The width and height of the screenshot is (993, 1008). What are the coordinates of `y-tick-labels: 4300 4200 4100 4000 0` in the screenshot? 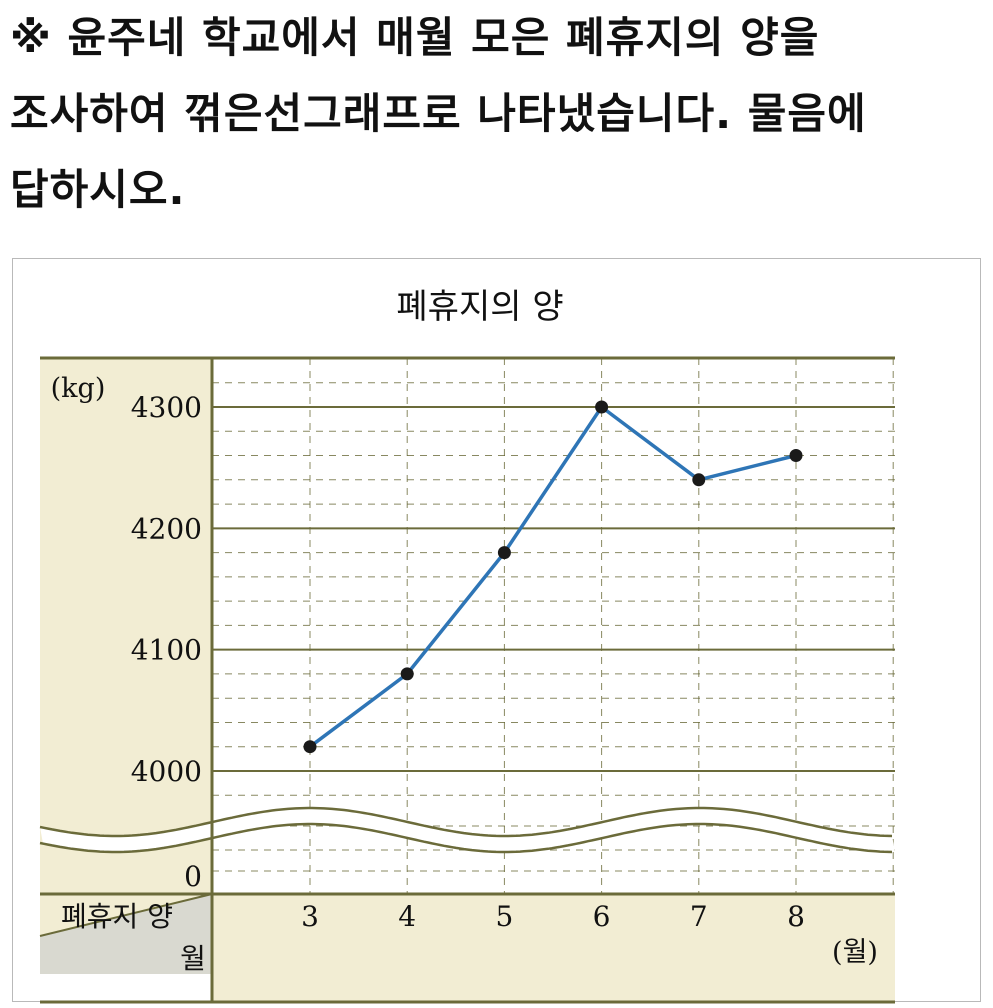 It's located at (166, 642).